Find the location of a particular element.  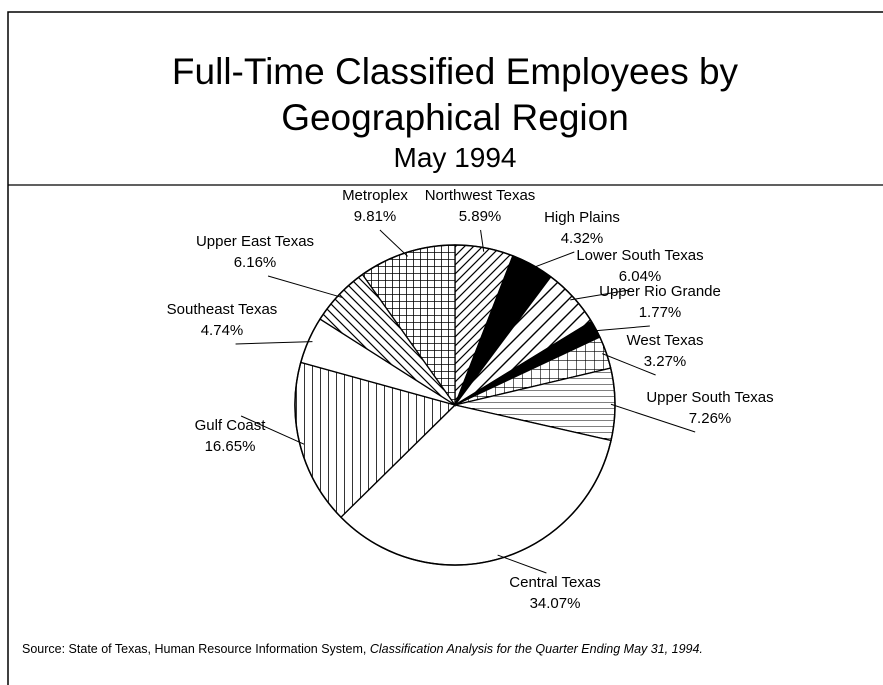

chart-title: Full-Time Classified Employees by is located at coordinates (455, 71).